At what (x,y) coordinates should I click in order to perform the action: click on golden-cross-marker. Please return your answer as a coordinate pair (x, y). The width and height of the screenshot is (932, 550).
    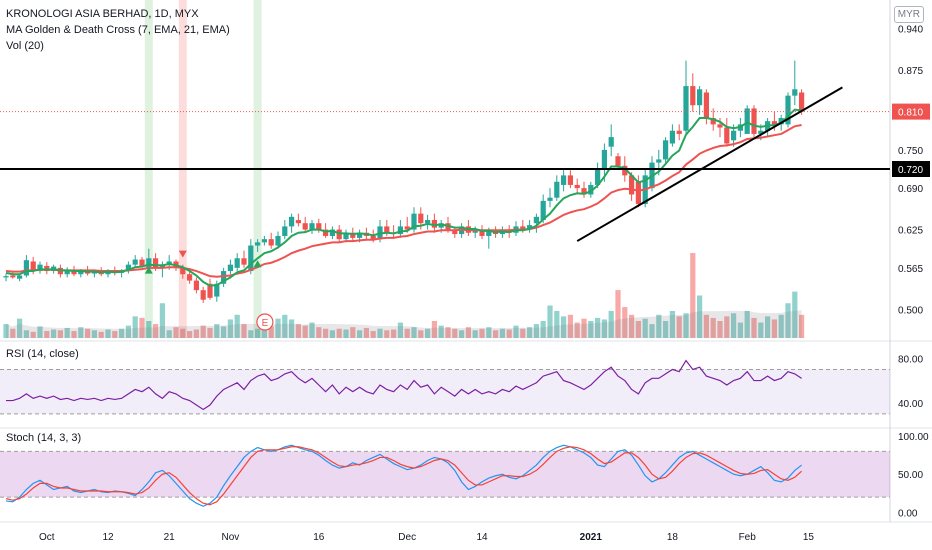
    Looking at the image, I should click on (257, 264).